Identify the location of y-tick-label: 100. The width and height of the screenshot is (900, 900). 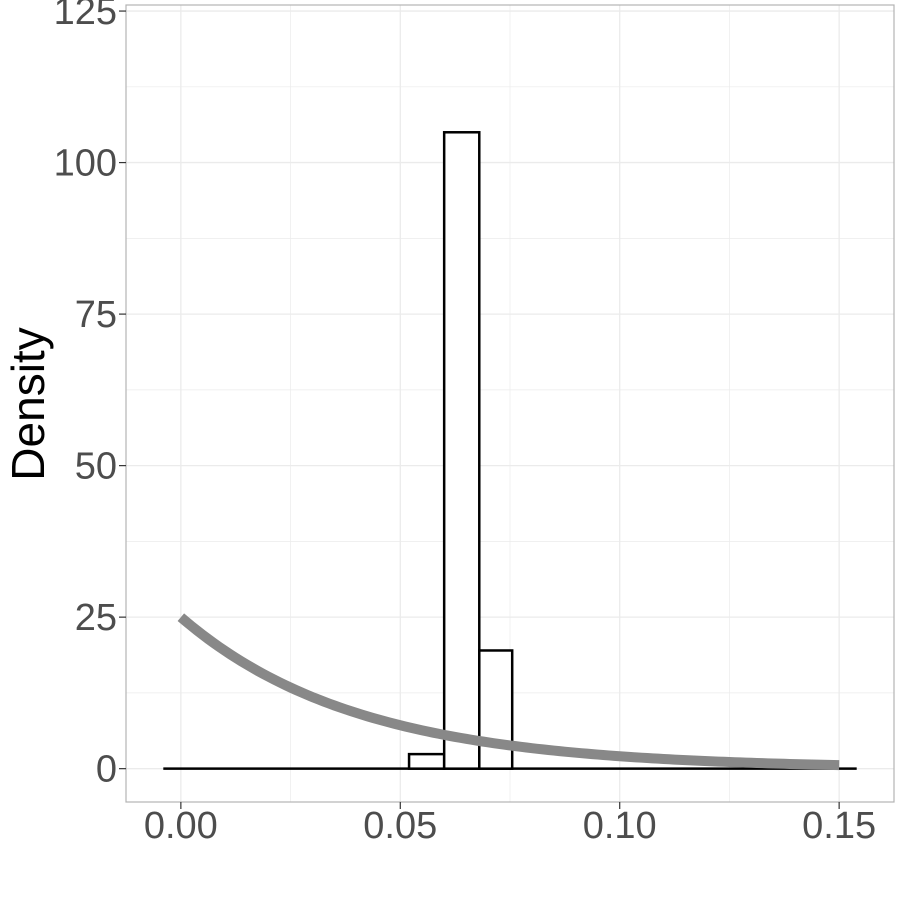
(85, 164).